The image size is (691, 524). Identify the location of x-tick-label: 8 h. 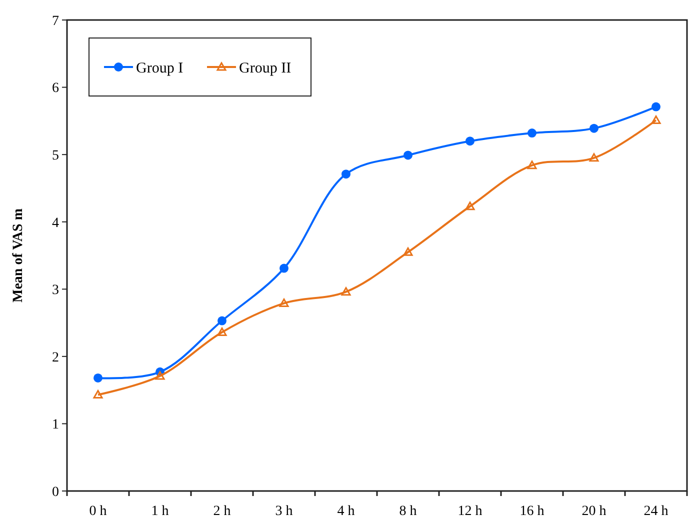
(408, 511).